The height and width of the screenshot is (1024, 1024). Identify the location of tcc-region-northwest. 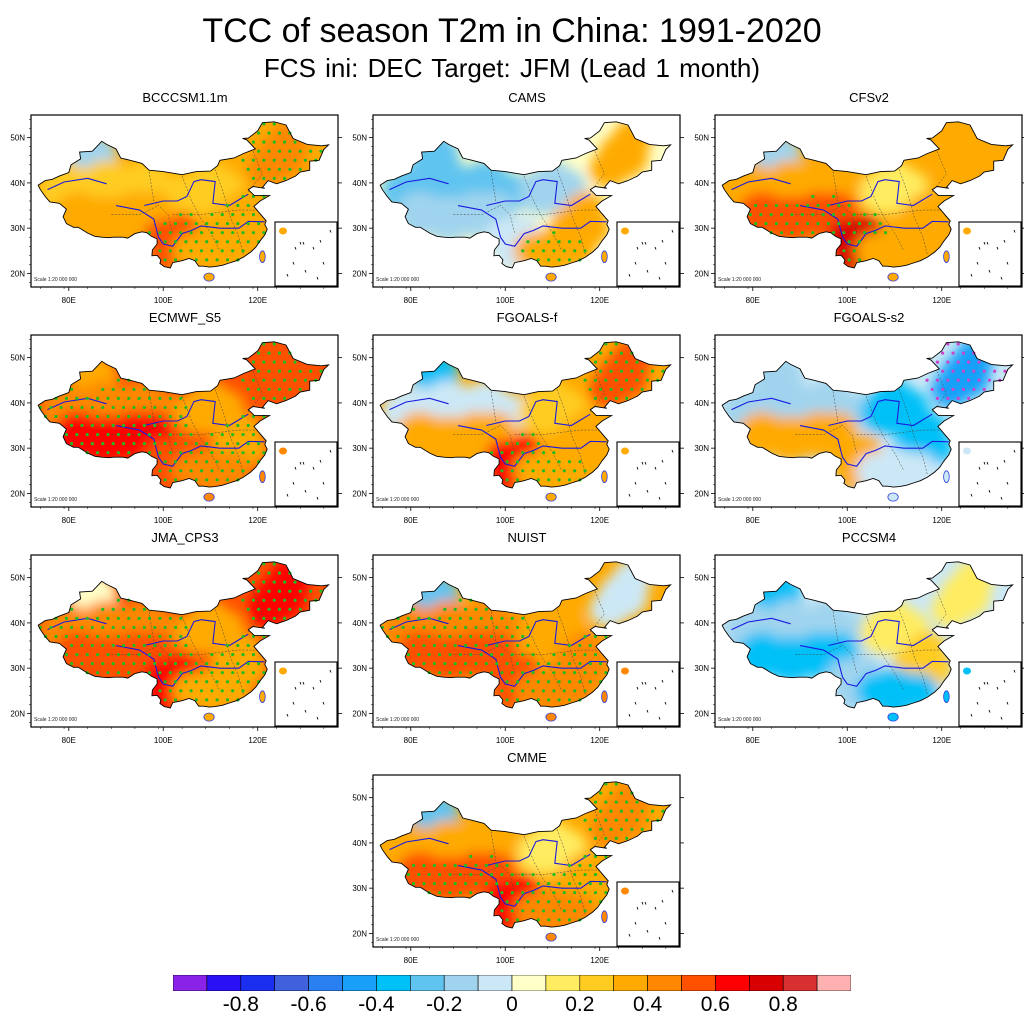
(790, 623).